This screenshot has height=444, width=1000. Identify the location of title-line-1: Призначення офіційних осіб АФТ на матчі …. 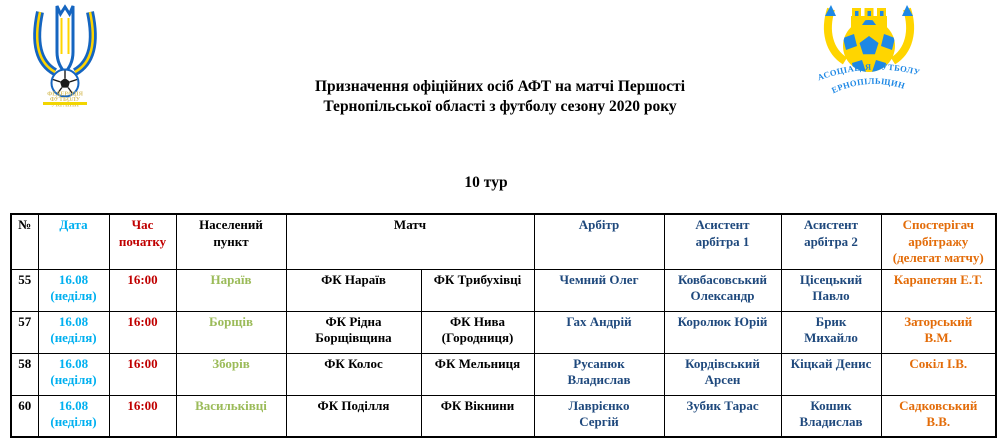
(500, 86).